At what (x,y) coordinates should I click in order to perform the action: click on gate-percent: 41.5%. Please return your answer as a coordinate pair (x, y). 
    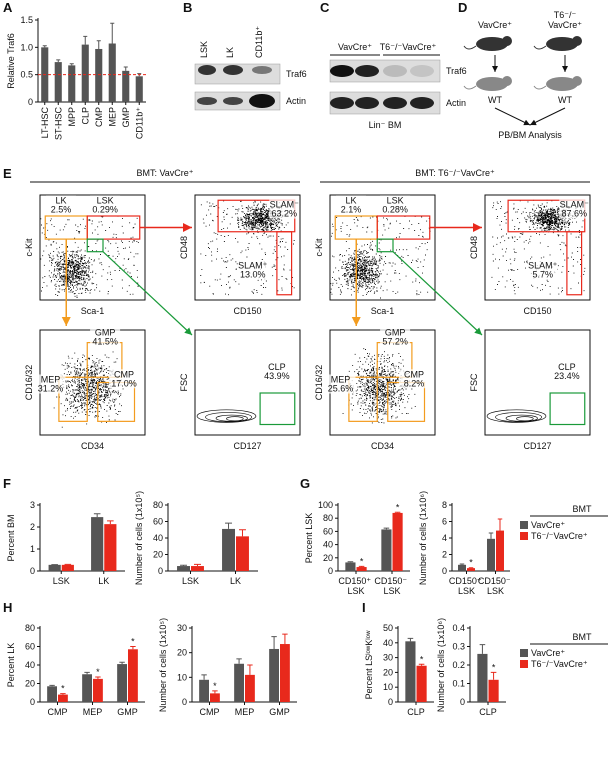
    Looking at the image, I should click on (105, 341).